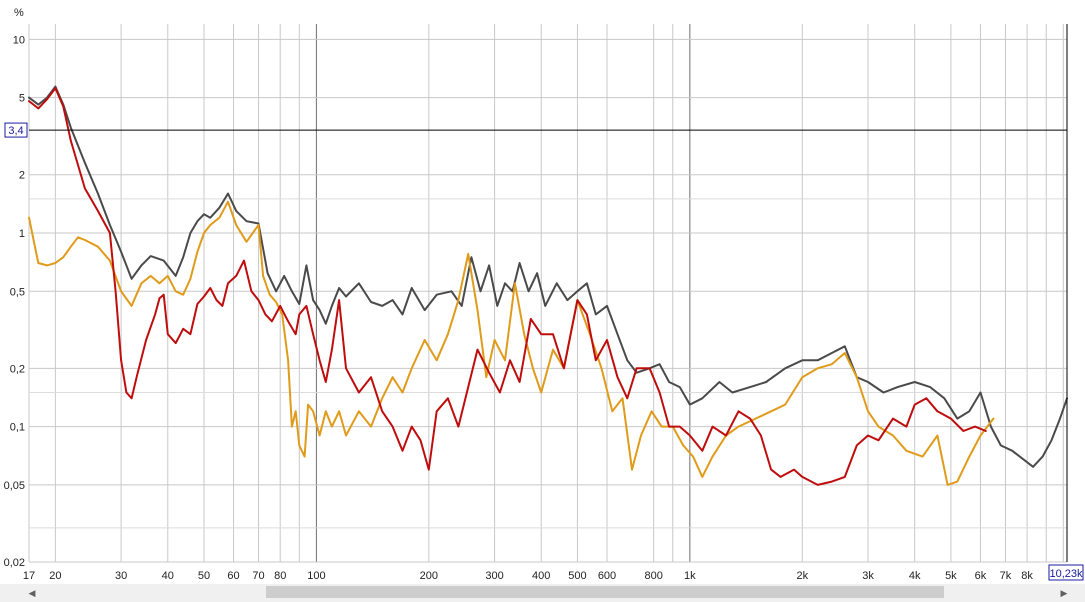 This screenshot has height=602, width=1085. What do you see at coordinates (1027, 576) in the screenshot?
I see `x-tick-label: 8k` at bounding box center [1027, 576].